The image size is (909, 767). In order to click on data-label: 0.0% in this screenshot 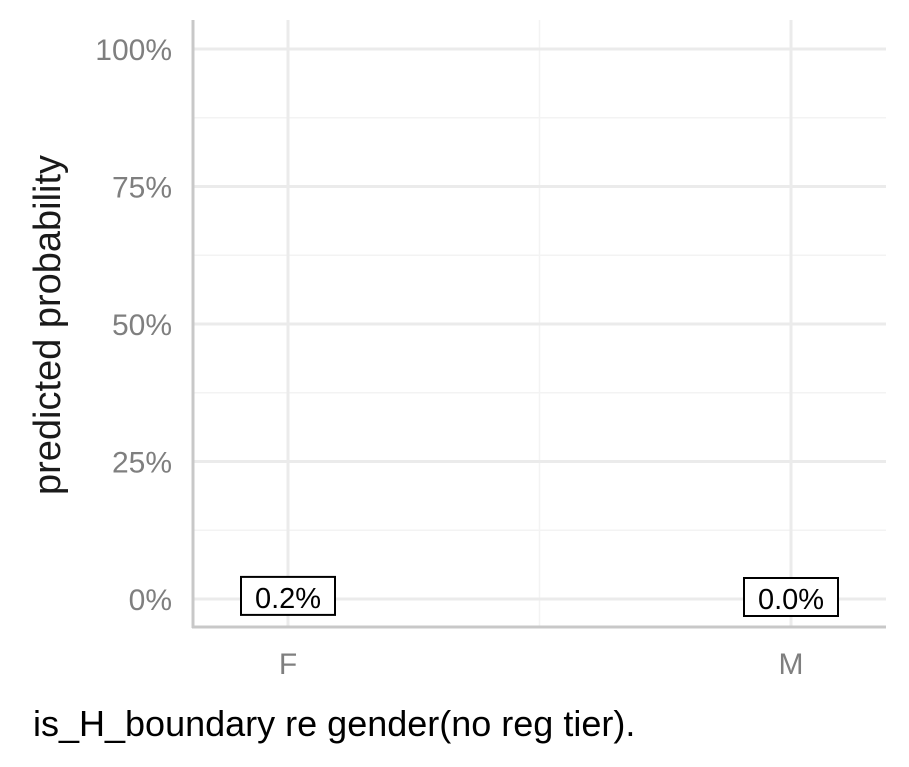, I will do `click(791, 597)`.